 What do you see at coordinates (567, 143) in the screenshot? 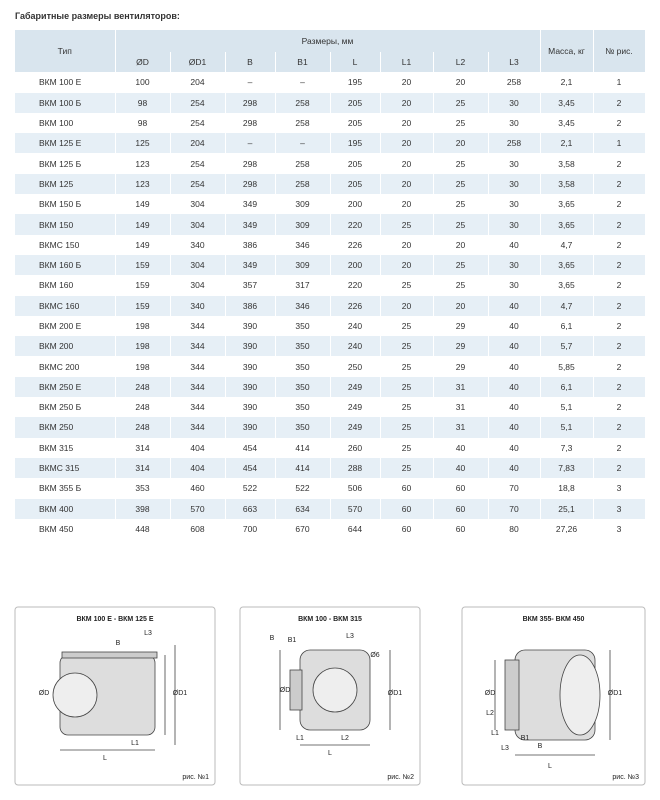
I see `cell: 2,1` at bounding box center [567, 143].